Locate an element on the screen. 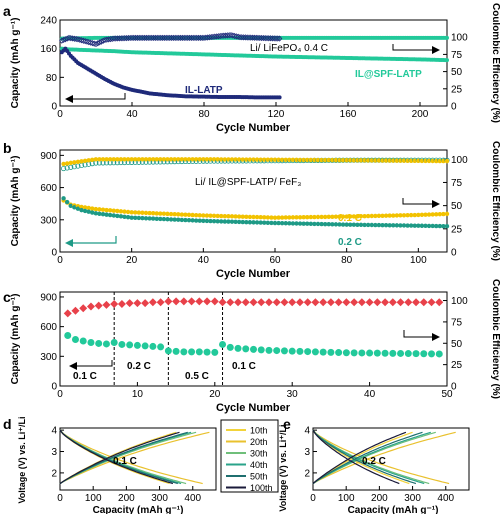 The width and height of the screenshot is (500, 514). x-tick-label: 100 is located at coordinates (418, 260).